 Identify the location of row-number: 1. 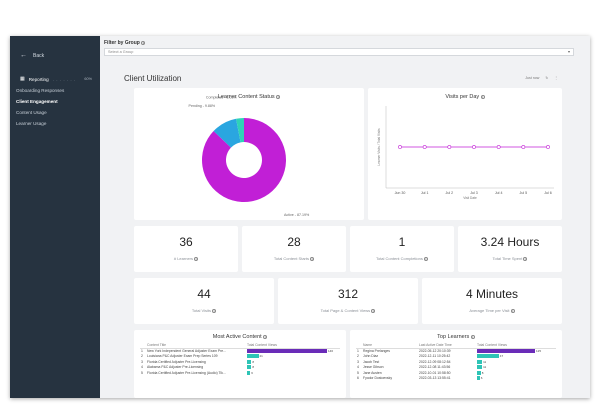
(142, 351).